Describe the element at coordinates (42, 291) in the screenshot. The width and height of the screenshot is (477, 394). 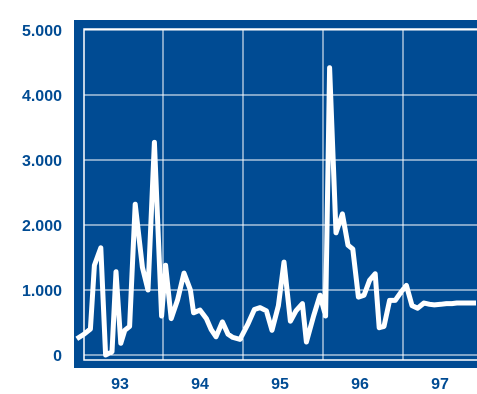
I see `y-tick-label: 1.000` at that location.